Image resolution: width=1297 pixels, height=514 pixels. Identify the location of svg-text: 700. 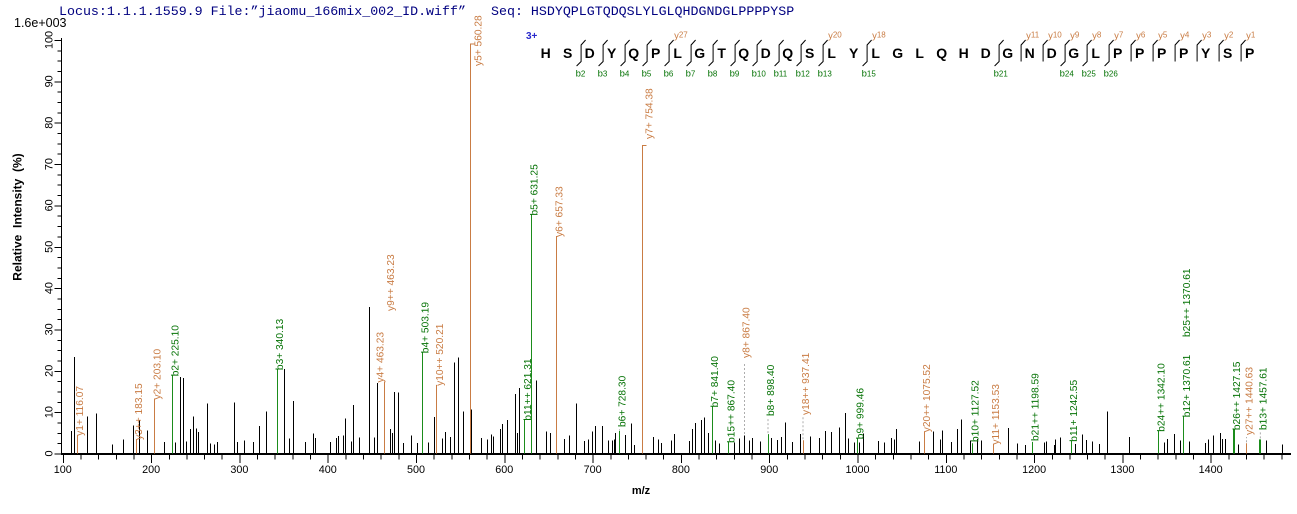
(593, 470).